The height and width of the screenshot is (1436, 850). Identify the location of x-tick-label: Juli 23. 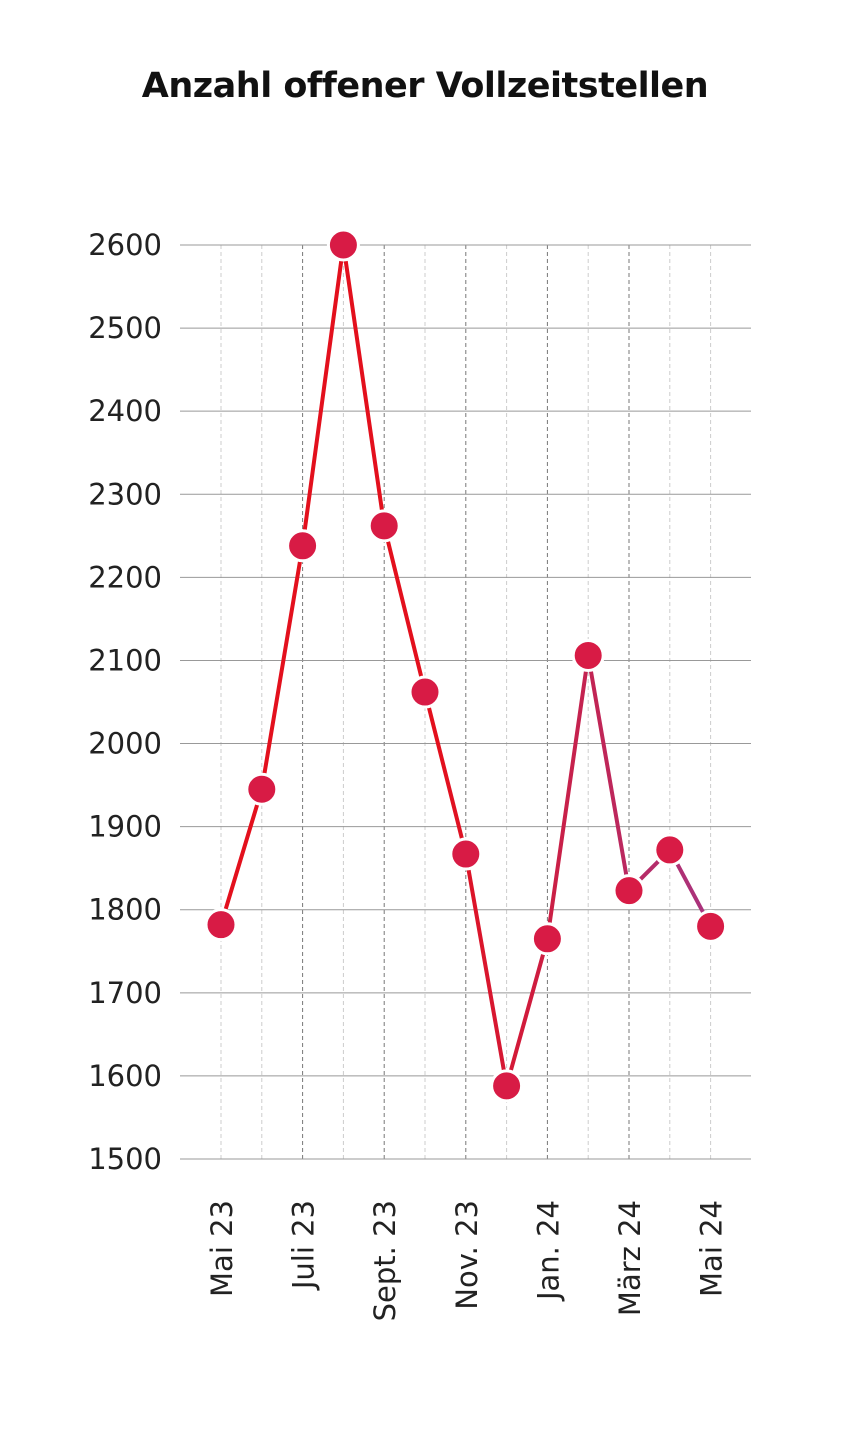
(304, 1245).